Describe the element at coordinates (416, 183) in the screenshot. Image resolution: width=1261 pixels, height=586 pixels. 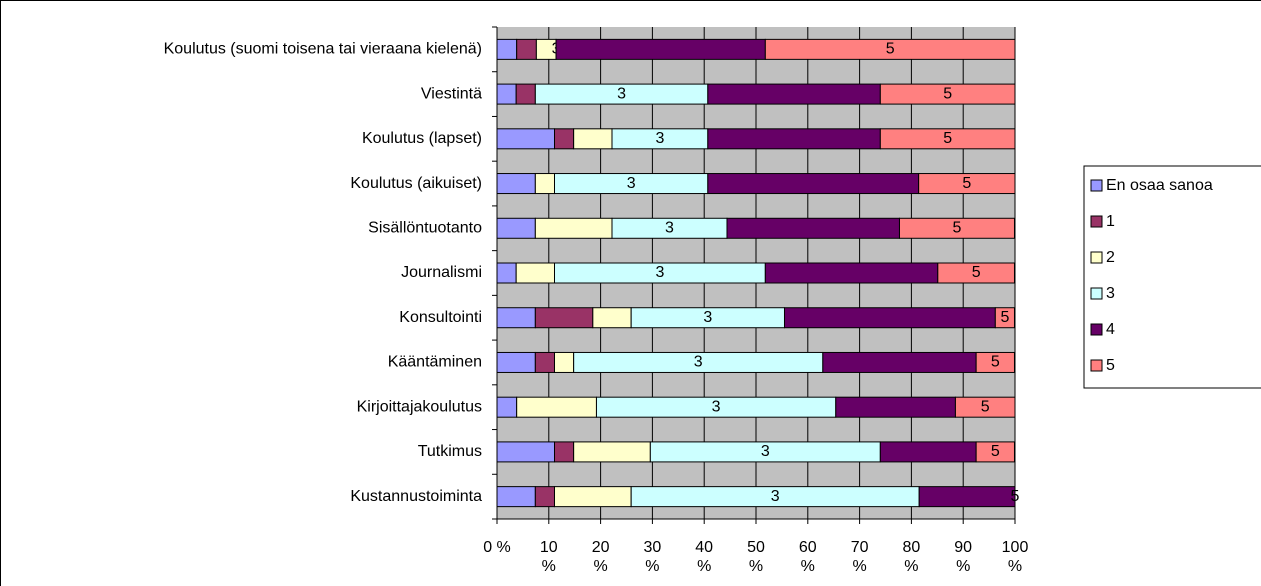
I see `y-tick-label: Koulutus (aikuiset)` at that location.